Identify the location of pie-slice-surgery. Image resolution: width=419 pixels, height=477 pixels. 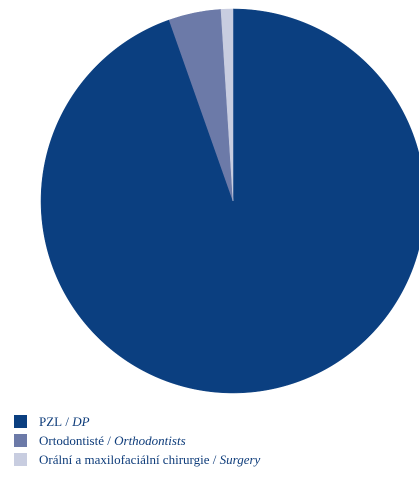
(227, 105).